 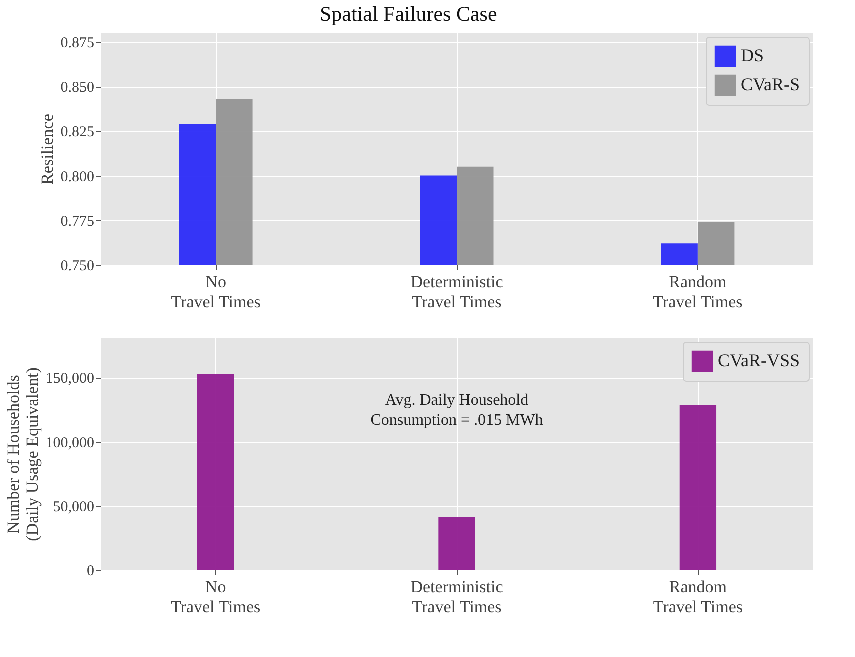 I want to click on legend-label: CVaR-VSS, so click(x=759, y=360).